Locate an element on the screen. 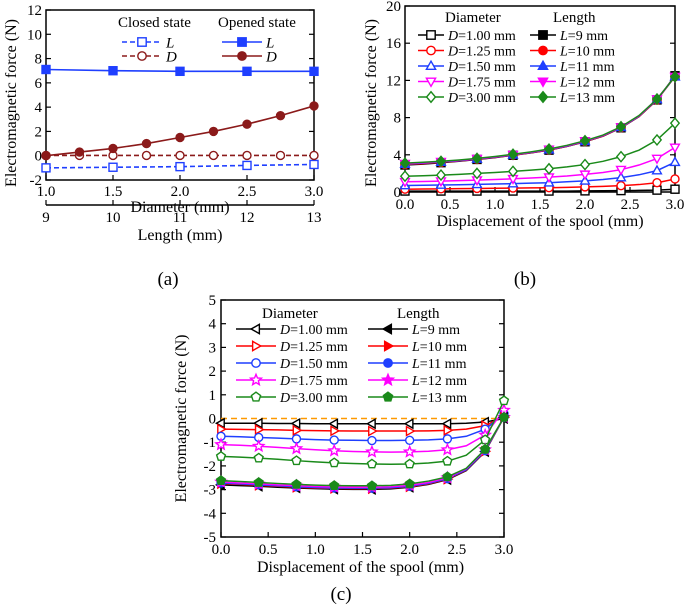 The width and height of the screenshot is (685, 607). legend-label: D is located at coordinates (171, 57).